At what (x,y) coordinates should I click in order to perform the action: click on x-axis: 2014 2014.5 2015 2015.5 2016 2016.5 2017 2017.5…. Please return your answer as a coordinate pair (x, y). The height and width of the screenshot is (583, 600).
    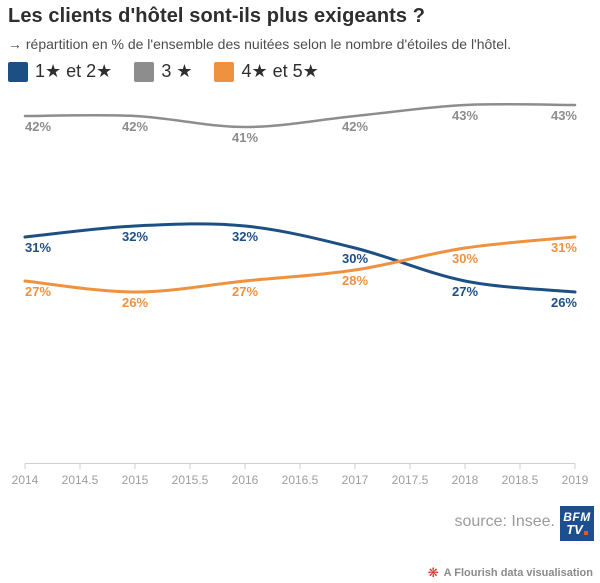
    Looking at the image, I should click on (300, 475).